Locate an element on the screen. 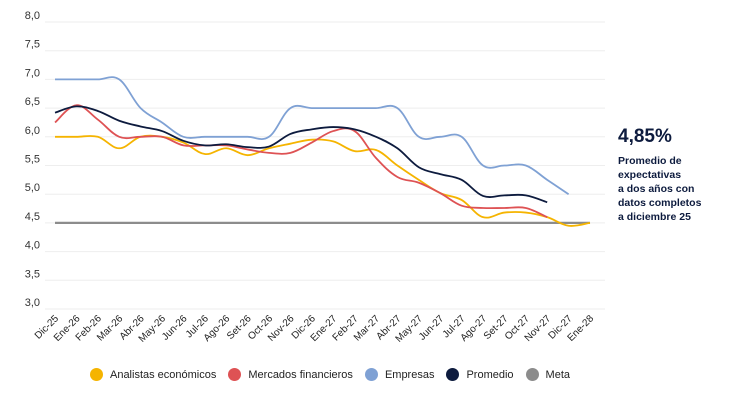 Image resolution: width=730 pixels, height=407 pixels. x-tick-label: Jun-27 is located at coordinates (432, 328).